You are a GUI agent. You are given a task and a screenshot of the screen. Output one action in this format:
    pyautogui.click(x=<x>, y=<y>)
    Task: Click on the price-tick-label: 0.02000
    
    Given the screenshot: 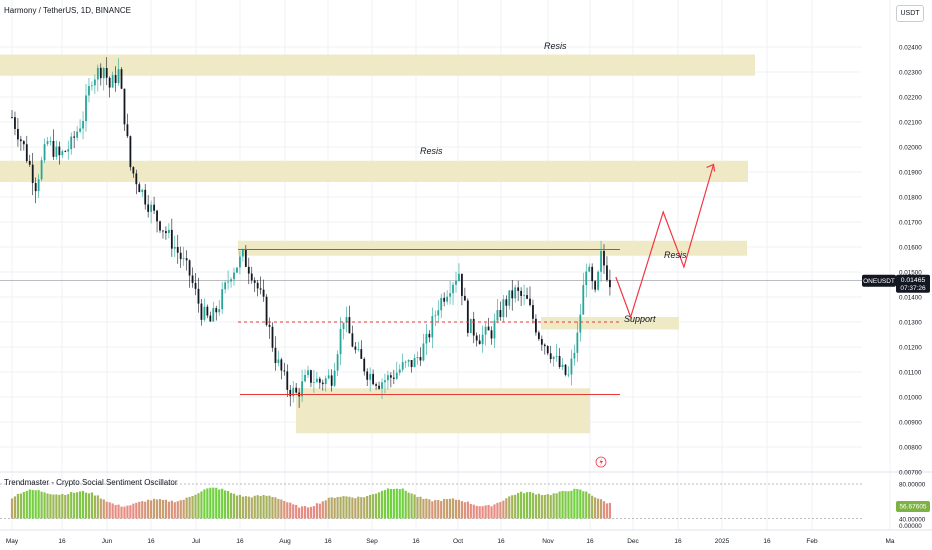 What is the action you would take?
    pyautogui.click(x=910, y=148)
    